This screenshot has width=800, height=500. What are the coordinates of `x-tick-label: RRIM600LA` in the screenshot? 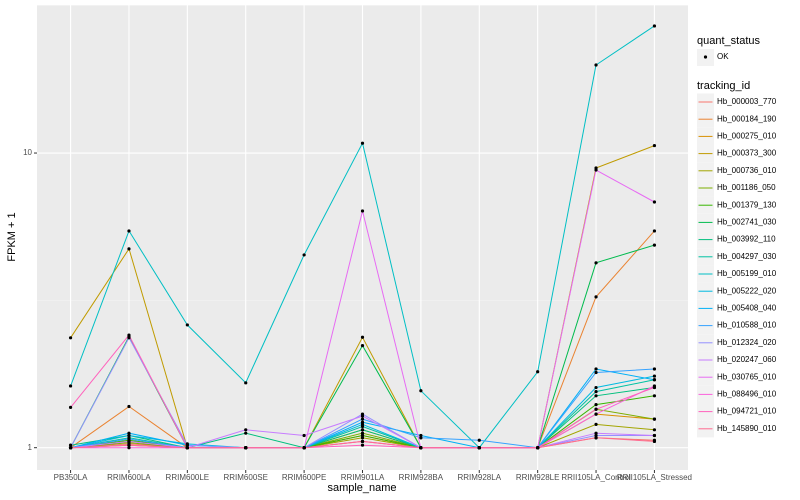 It's located at (129, 477).